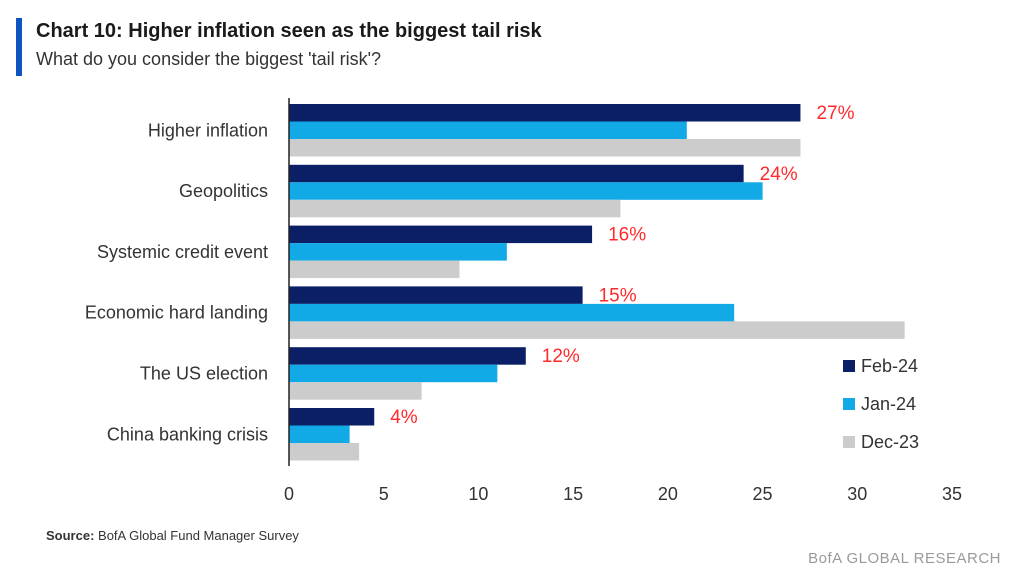  I want to click on source-text: BofA Global Fund Manager Survey, so click(198, 535).